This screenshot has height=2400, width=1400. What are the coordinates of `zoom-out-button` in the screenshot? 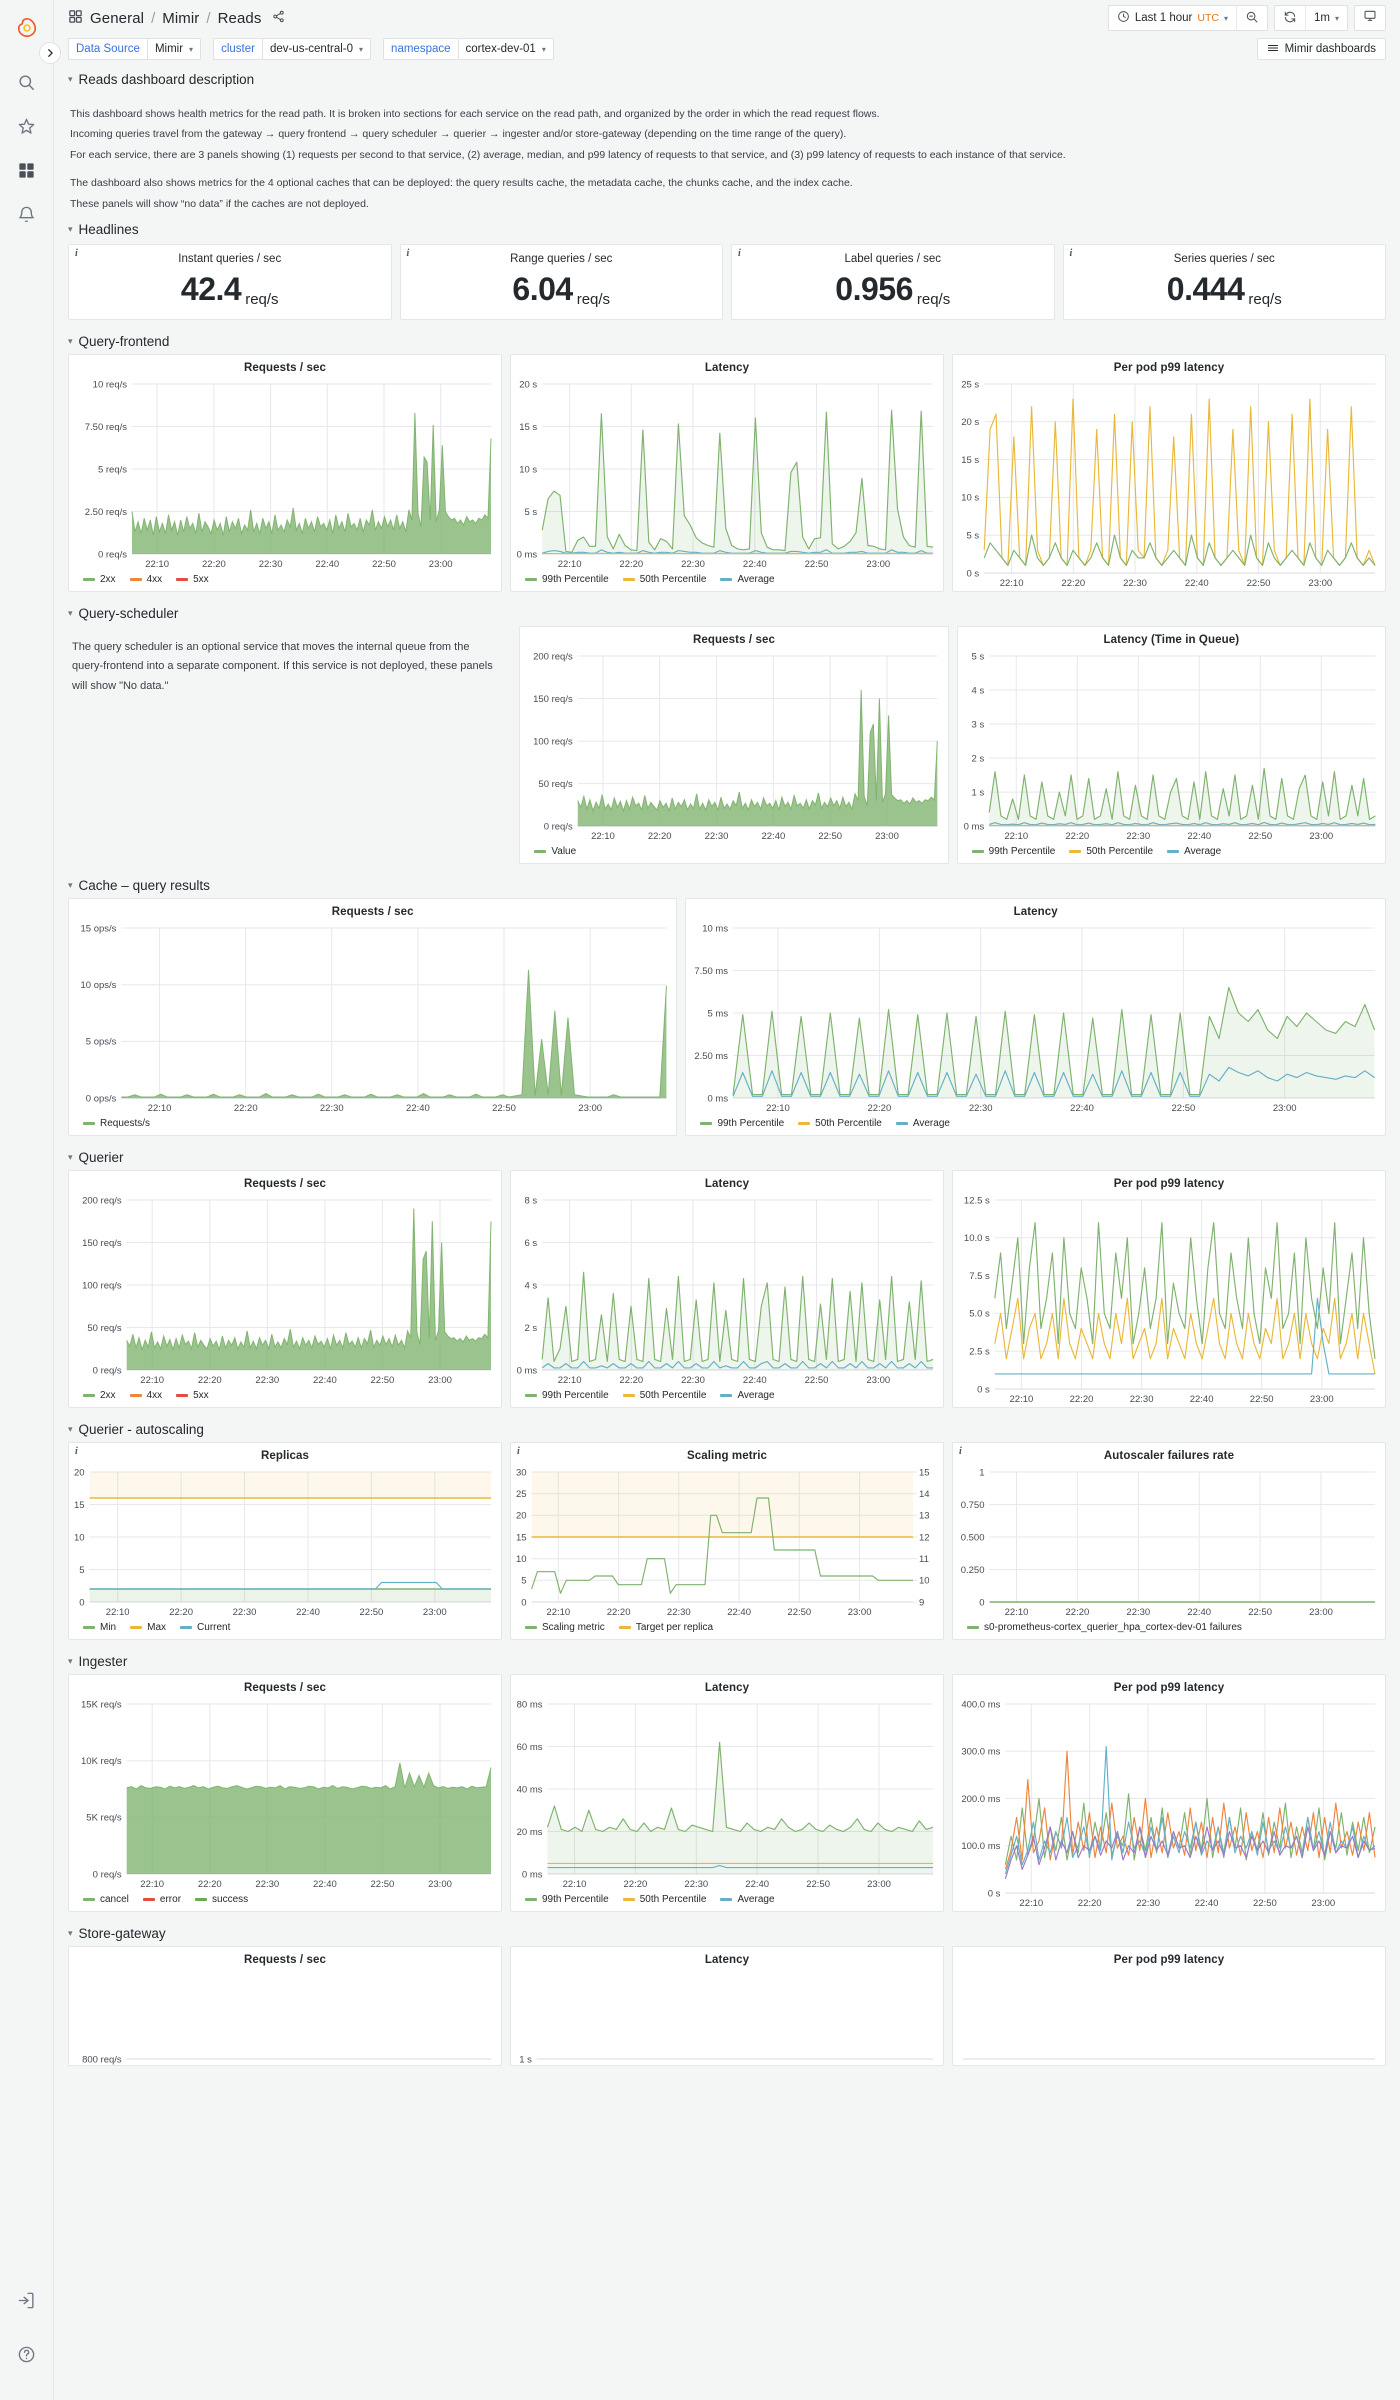 It's located at (1252, 18).